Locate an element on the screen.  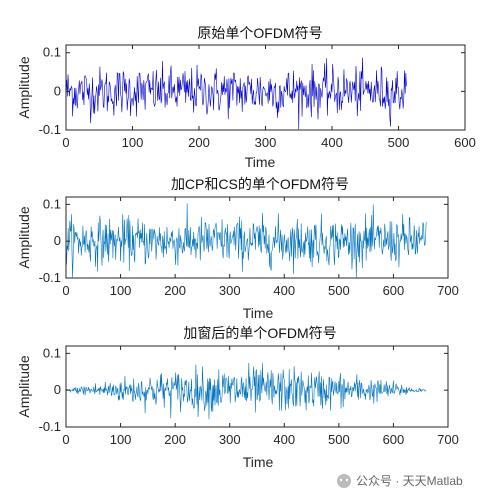
wechat-icon is located at coordinates (344, 481).